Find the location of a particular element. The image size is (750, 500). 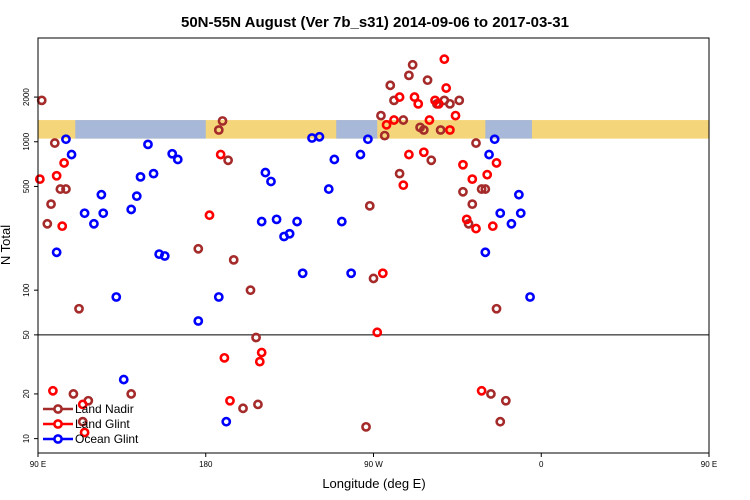

x-tick-label: 0 is located at coordinates (541, 464).